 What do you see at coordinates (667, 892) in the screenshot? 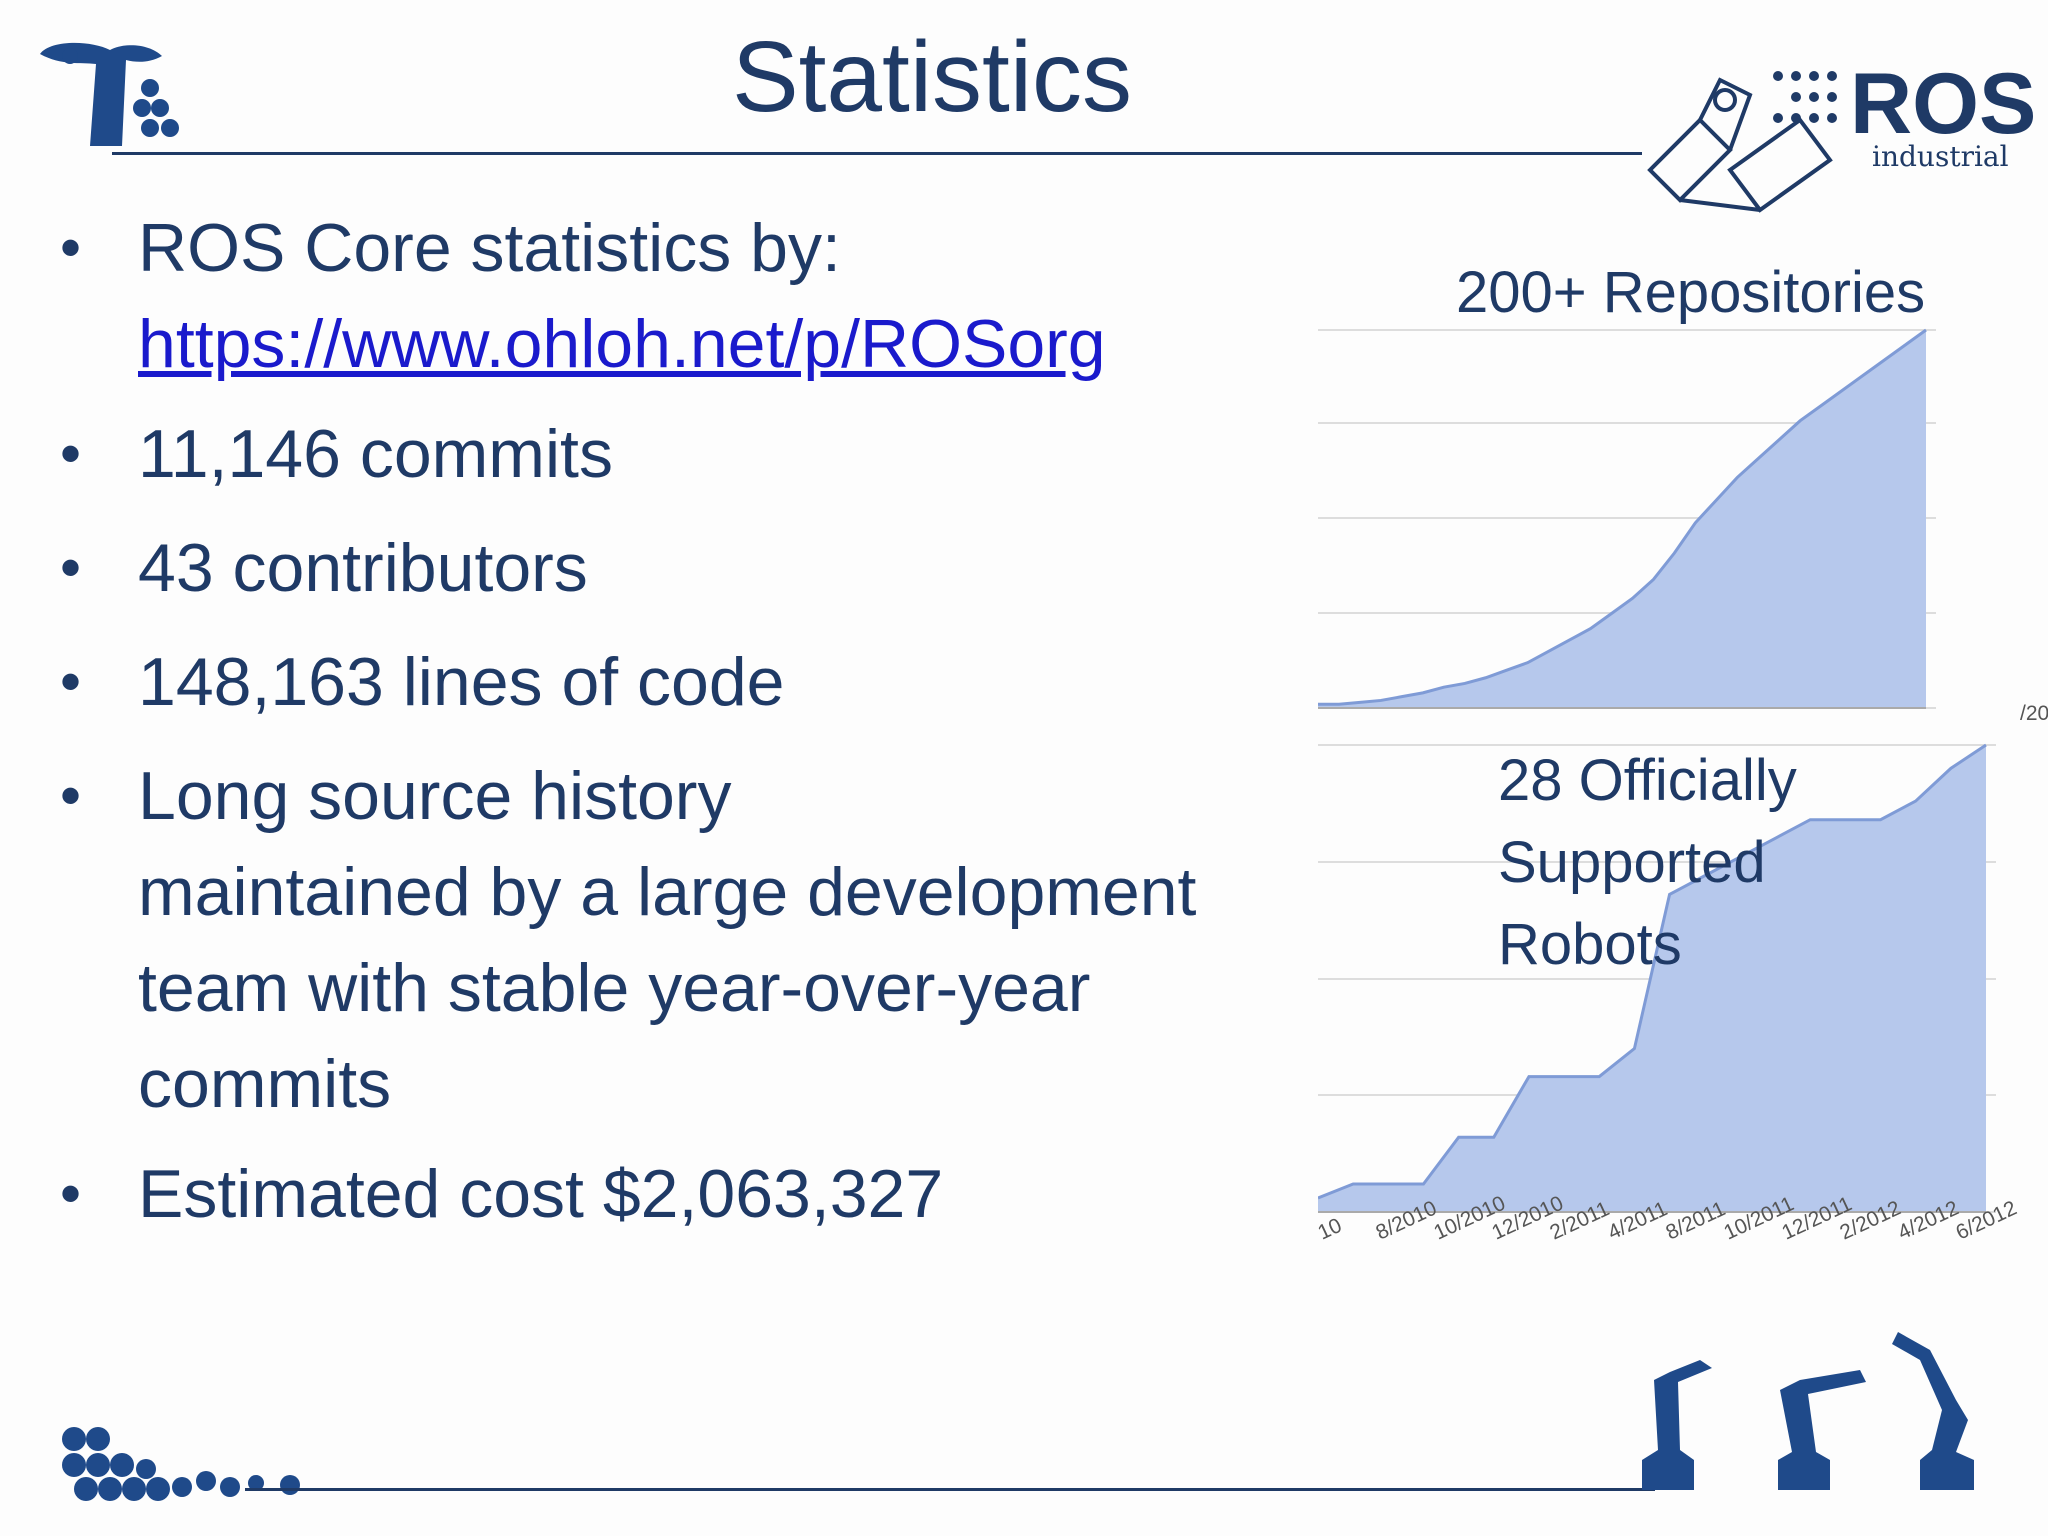
I see `bullet-text: maintained by a large development` at bounding box center [667, 892].